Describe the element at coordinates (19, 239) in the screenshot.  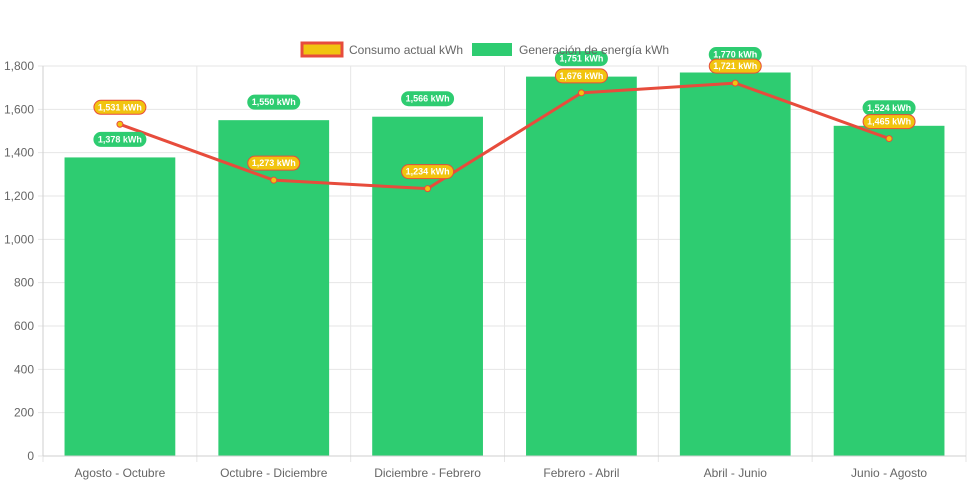
I see `y-tick-label: 1,000` at that location.